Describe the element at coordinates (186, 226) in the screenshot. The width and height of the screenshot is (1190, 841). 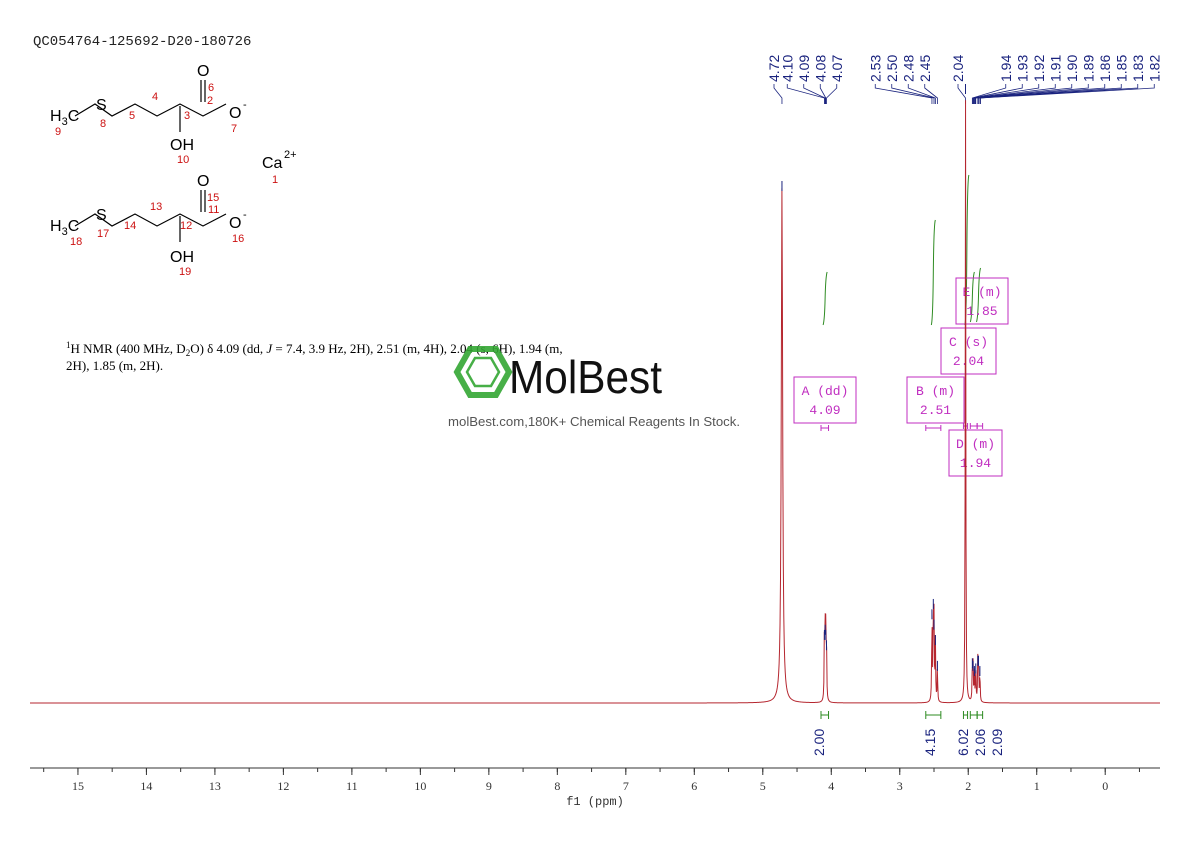
I see `mol2-num-12: 12` at that location.